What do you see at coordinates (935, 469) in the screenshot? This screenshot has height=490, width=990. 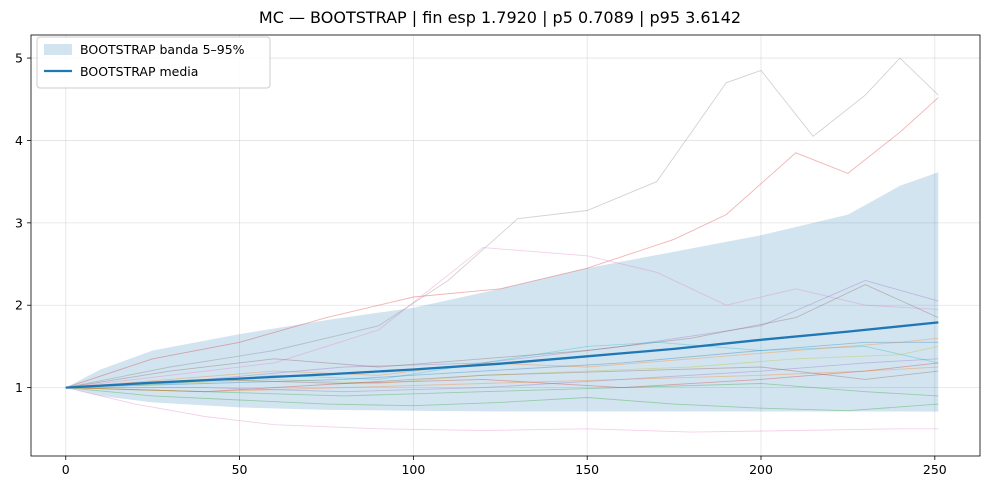 I see `x-tick-label: 250` at bounding box center [935, 469].